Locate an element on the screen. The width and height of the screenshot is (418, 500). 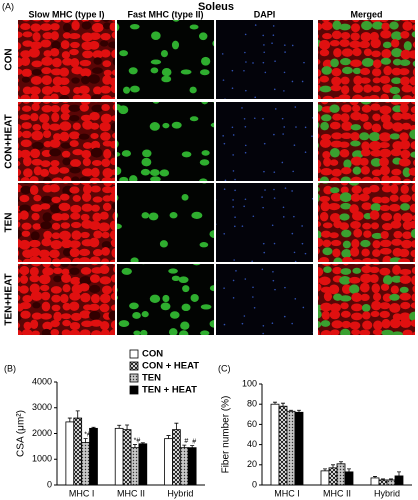
row-label: TEN is located at coordinates (9, 223).